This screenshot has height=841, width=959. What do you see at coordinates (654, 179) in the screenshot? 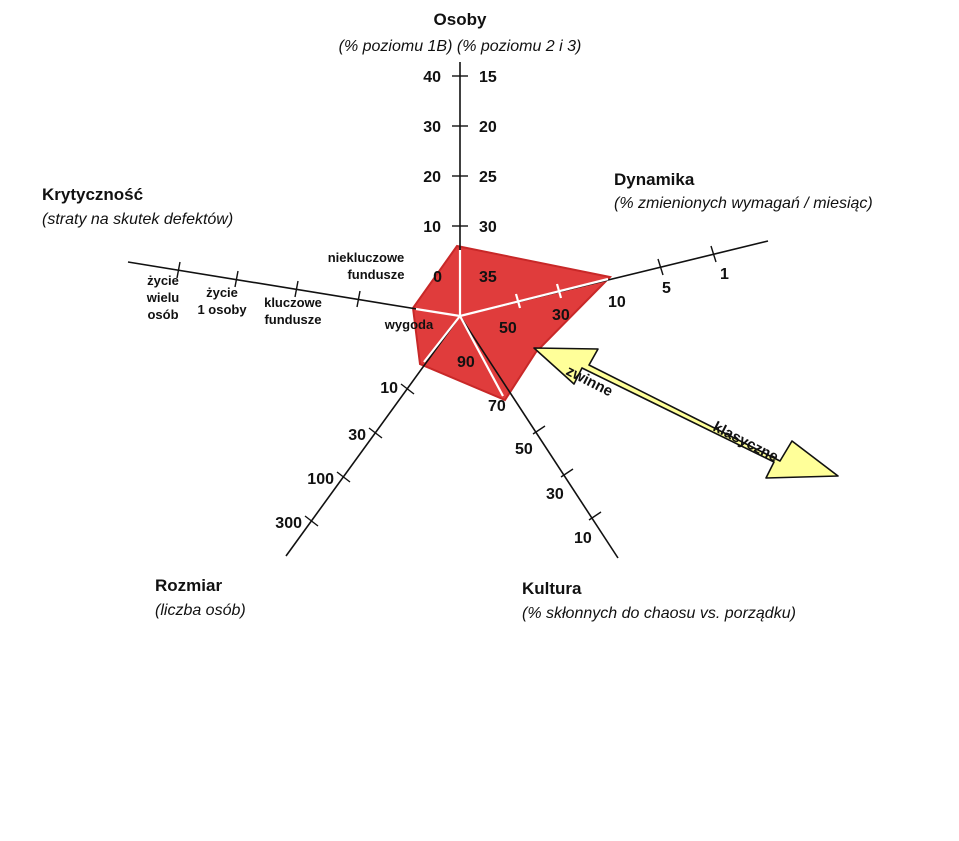
I see `dynamika-title: Dynamika` at bounding box center [654, 179].